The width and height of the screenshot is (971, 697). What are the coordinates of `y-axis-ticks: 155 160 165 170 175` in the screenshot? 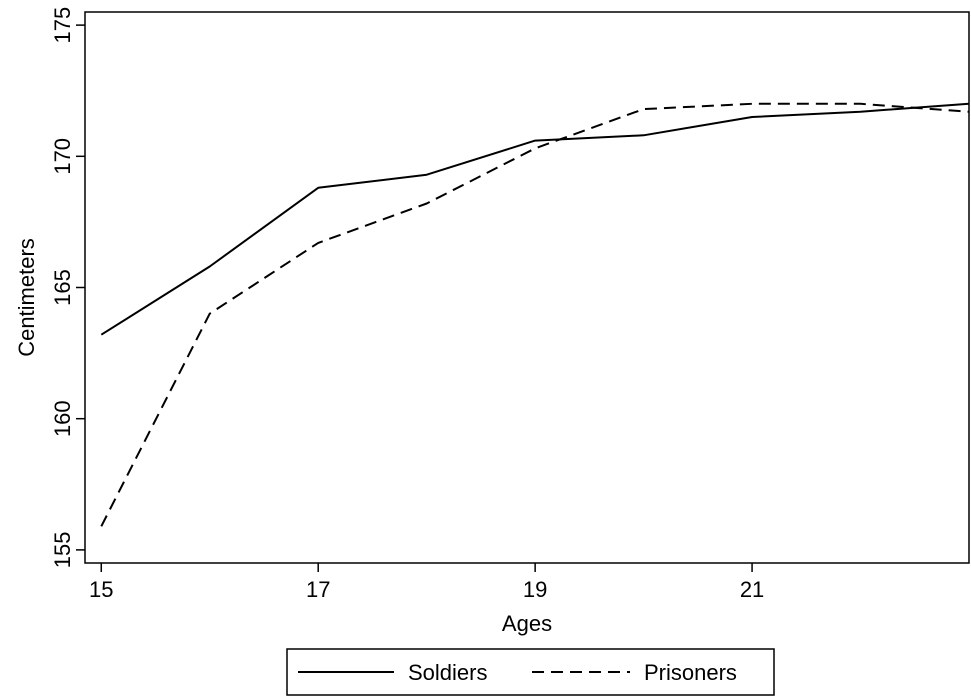 It's located at (67, 287).